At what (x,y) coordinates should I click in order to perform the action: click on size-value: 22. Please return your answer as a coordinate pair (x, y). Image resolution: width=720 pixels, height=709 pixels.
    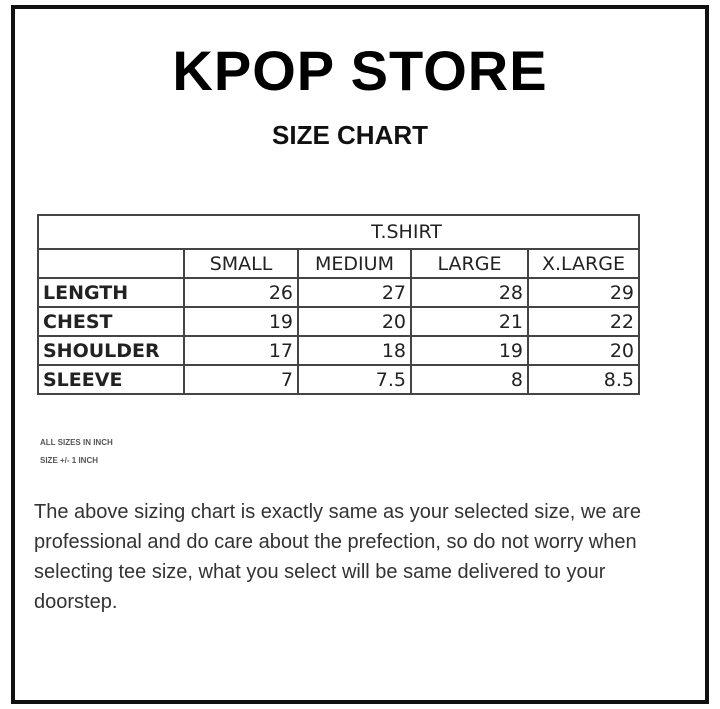
    Looking at the image, I should click on (583, 321).